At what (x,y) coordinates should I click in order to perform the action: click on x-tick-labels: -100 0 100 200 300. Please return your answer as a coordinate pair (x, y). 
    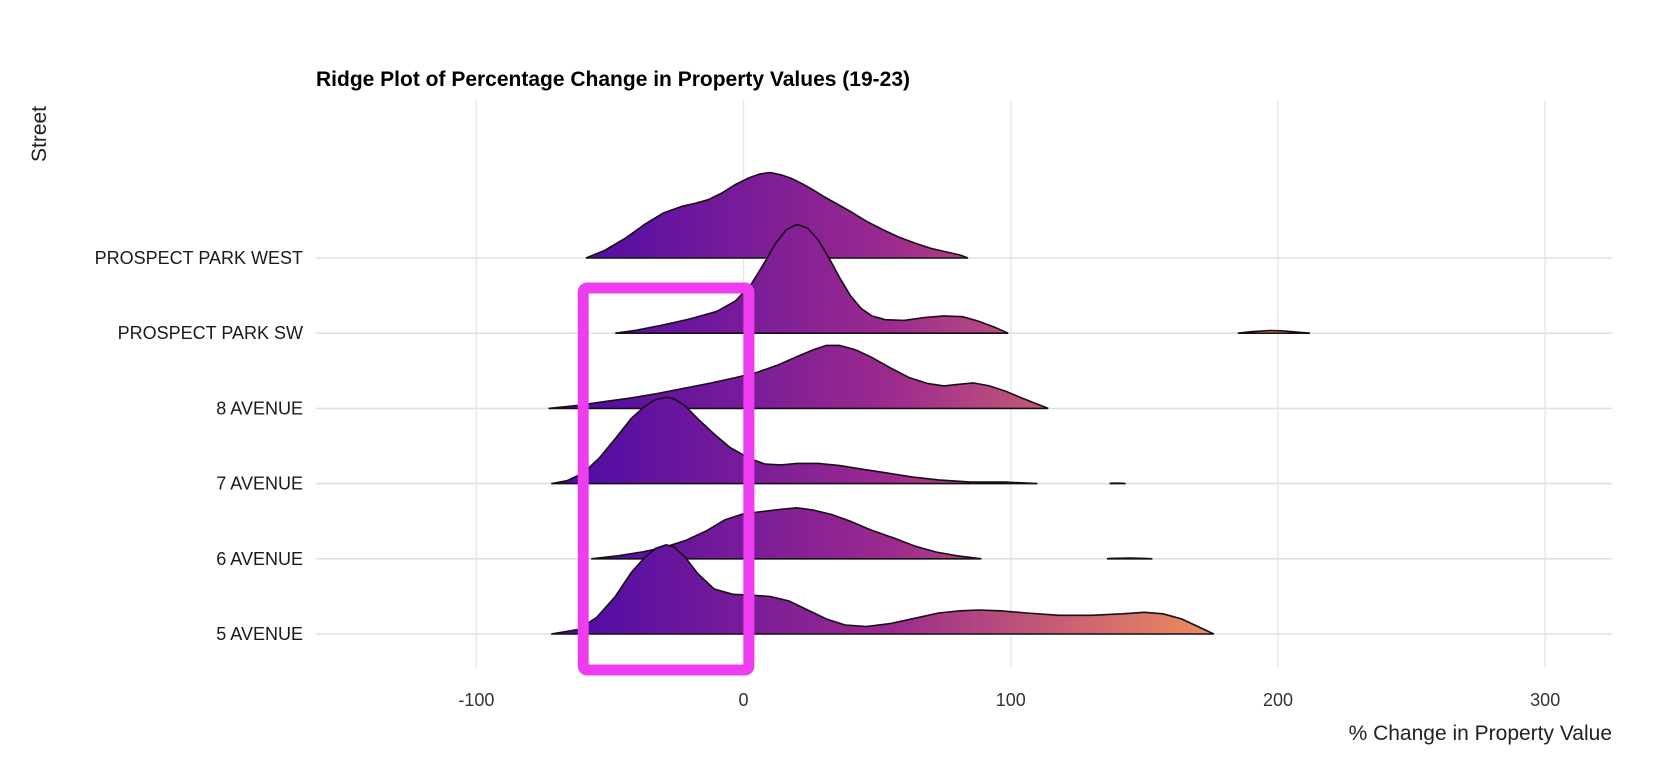
    Looking at the image, I should click on (1009, 700).